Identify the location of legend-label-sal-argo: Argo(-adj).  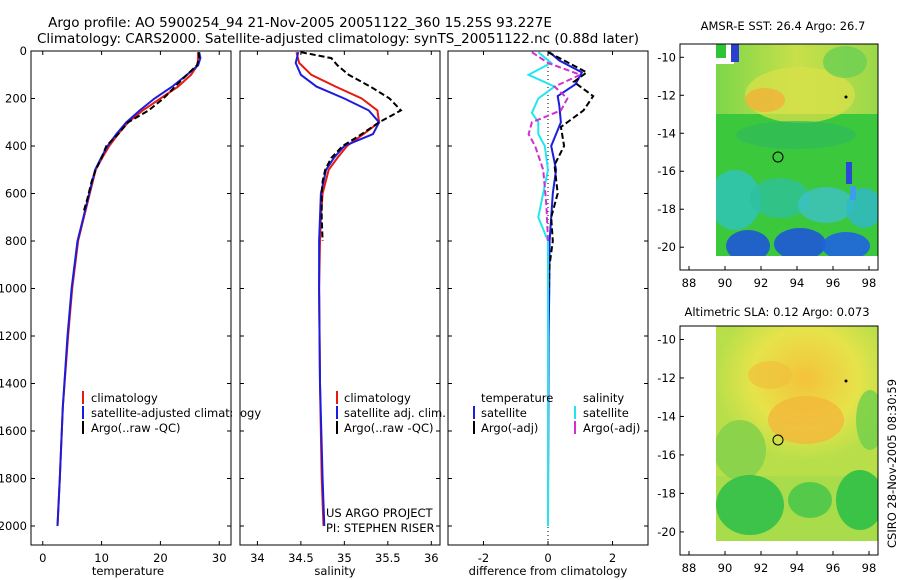
(611, 428).